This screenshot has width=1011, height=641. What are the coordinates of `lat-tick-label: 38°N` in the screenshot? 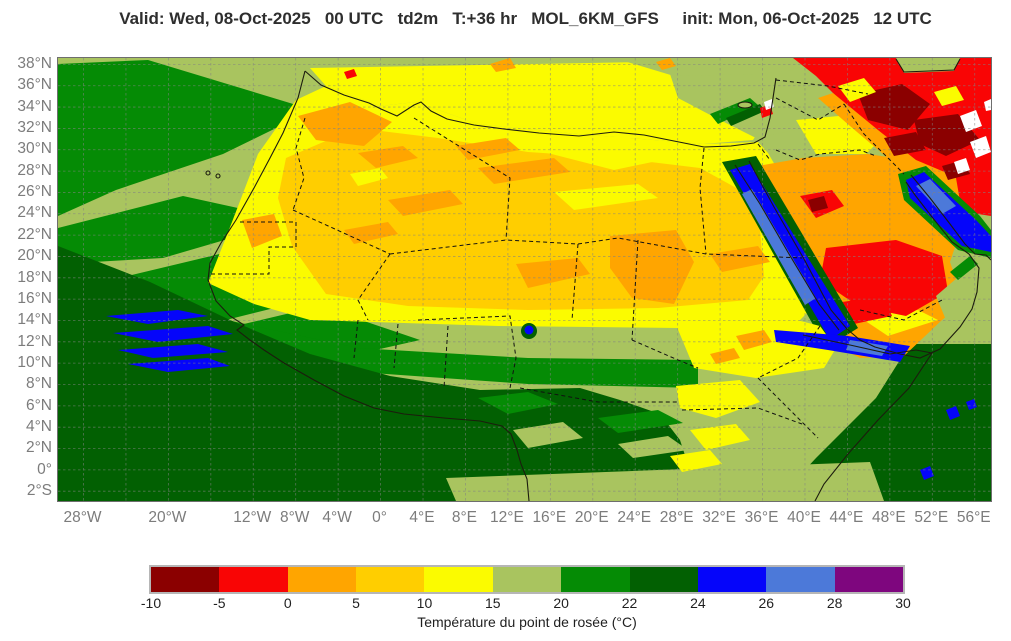 It's located at (34, 63).